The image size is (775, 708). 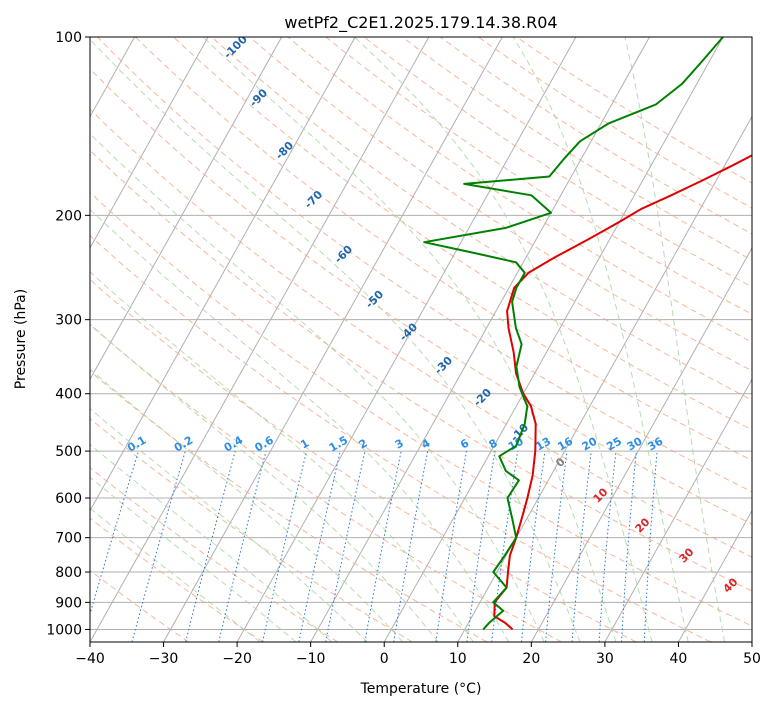 What do you see at coordinates (164, 659) in the screenshot?
I see `x-tick-label: −30` at bounding box center [164, 659].